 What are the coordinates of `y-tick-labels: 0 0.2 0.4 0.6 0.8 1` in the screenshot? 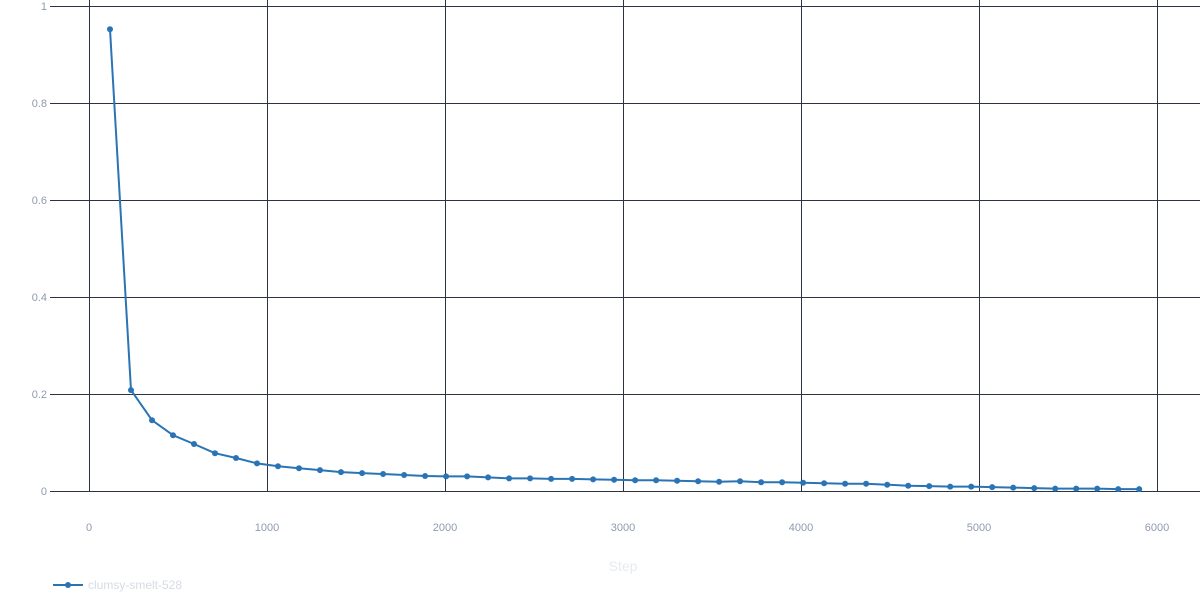 It's located at (39, 249).